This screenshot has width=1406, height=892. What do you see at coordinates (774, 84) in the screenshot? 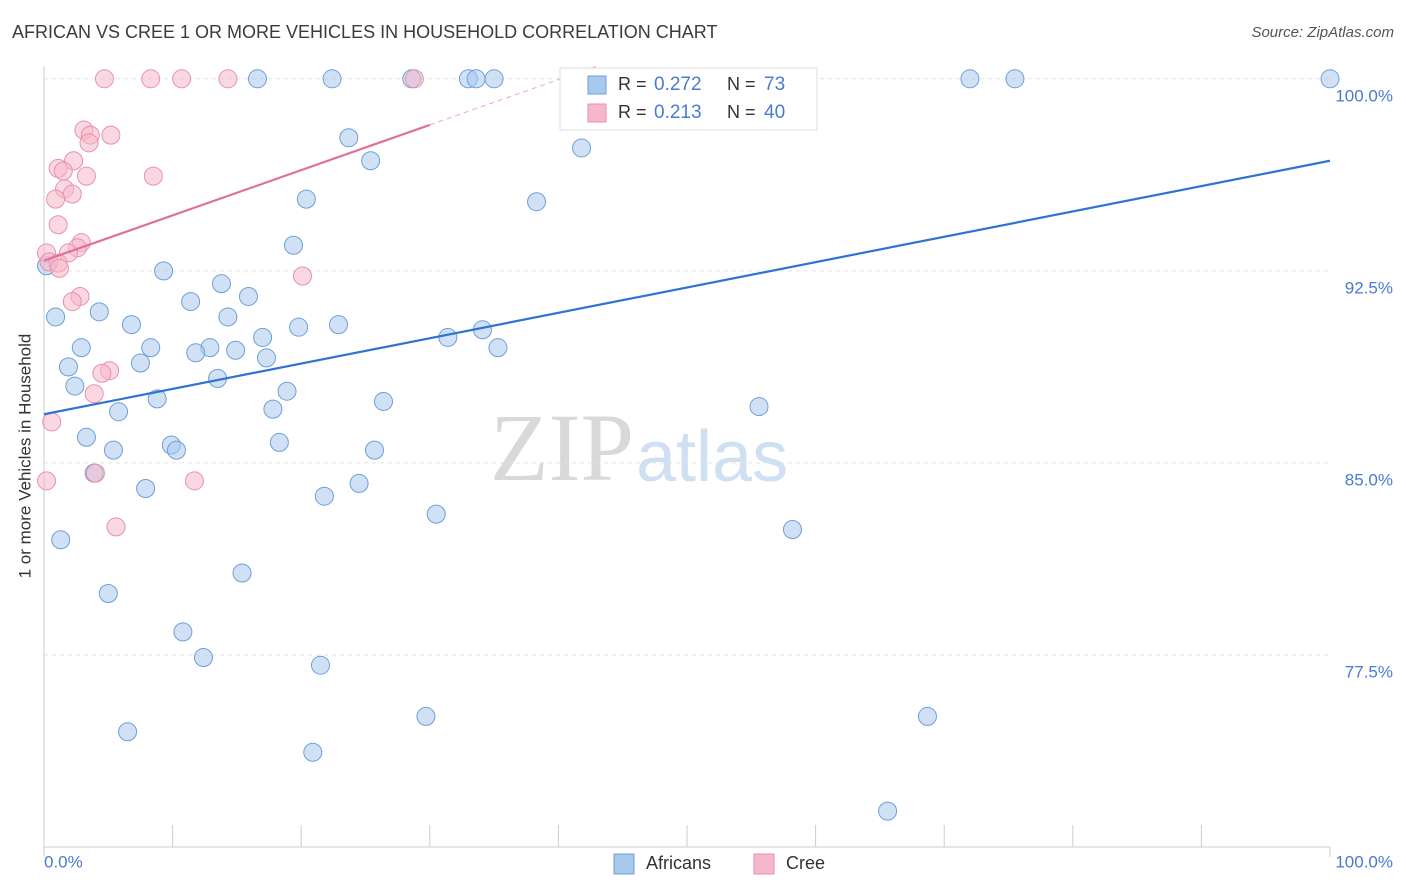
I see `legend-n-value: 73` at bounding box center [774, 84].